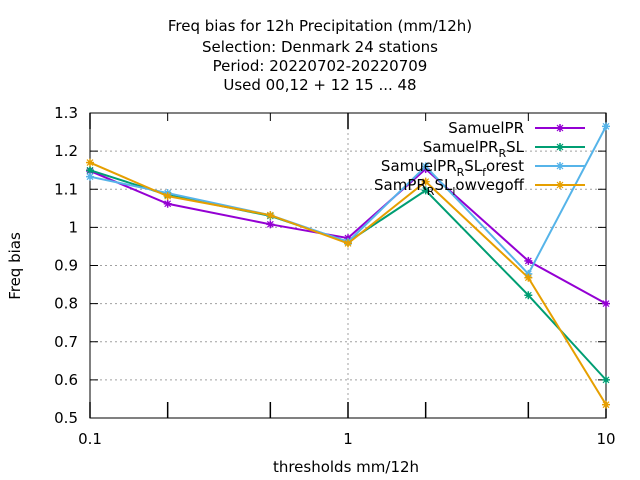 The width and height of the screenshot is (640, 480). I want to click on y-axis-label: Freq bias, so click(15, 266).